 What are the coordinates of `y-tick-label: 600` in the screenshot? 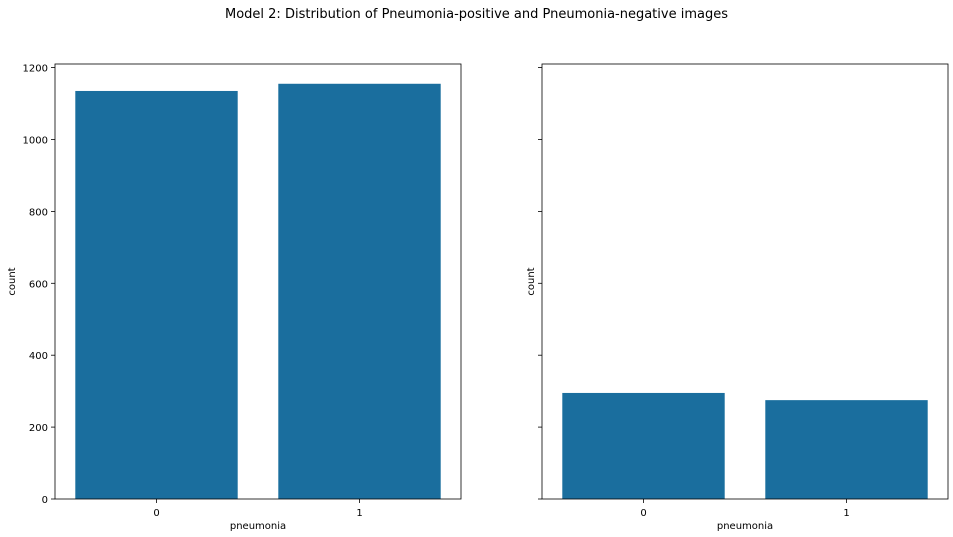 It's located at (38, 284).